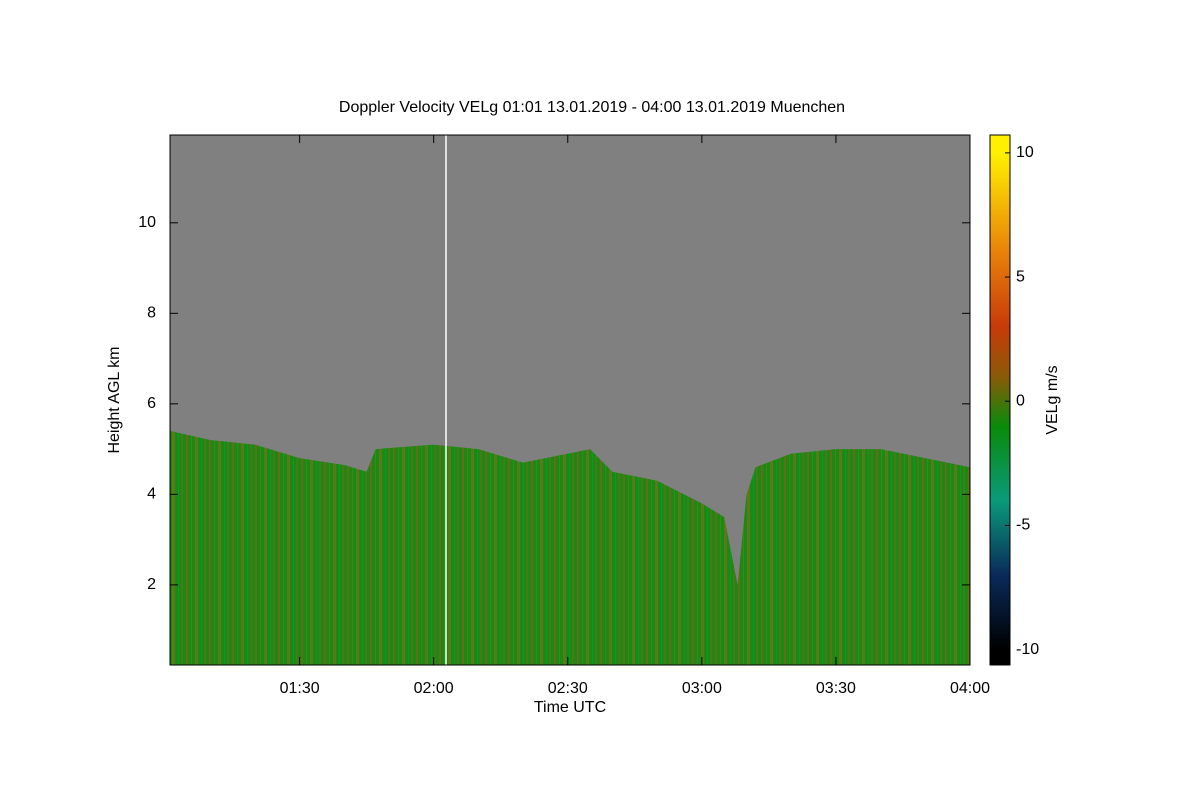 The image size is (1200, 800). Describe the element at coordinates (151, 403) in the screenshot. I see `y-tick-label: 6` at that location.